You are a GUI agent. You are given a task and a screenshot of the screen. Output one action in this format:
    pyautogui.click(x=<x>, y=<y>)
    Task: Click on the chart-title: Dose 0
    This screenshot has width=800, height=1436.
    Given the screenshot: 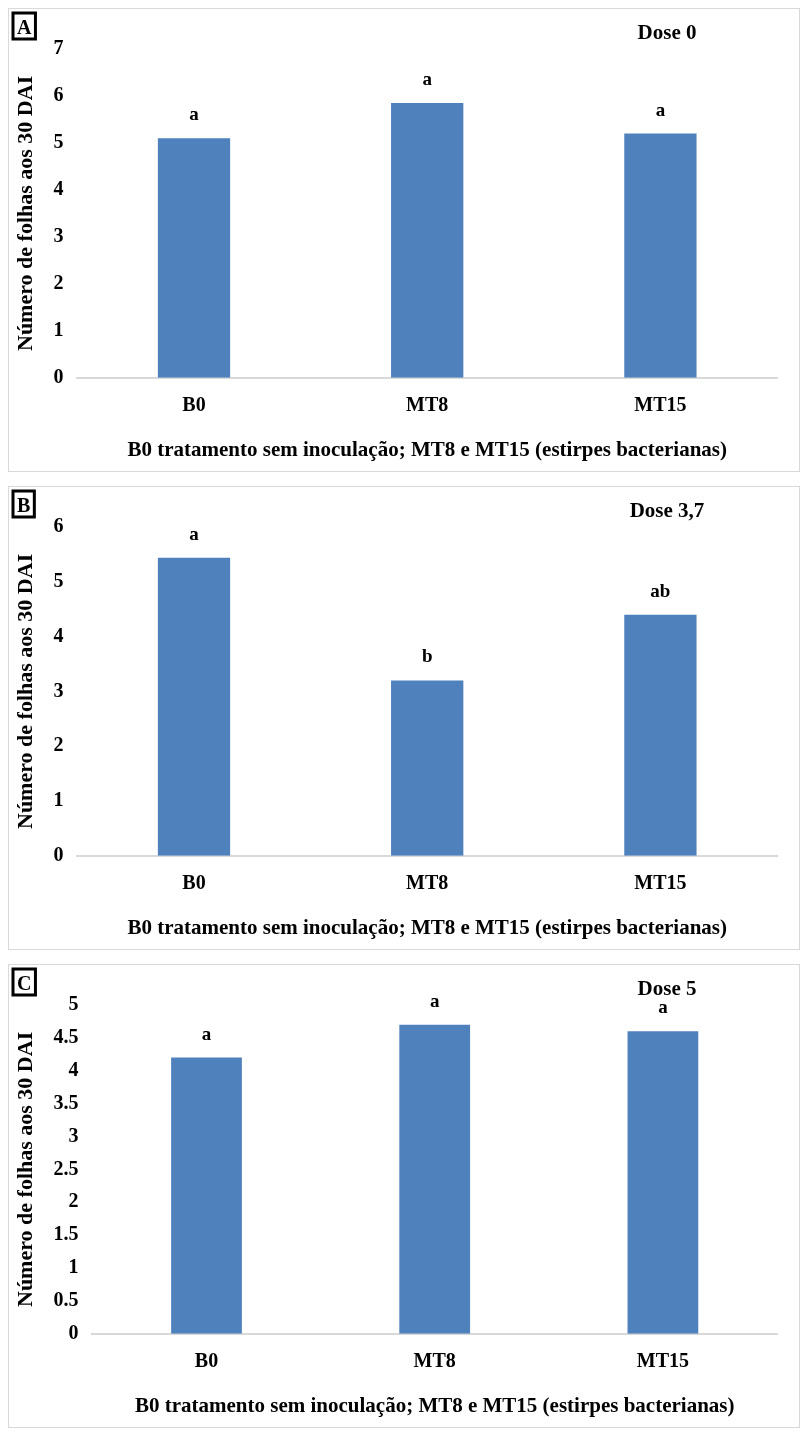 What is the action you would take?
    pyautogui.click(x=667, y=32)
    